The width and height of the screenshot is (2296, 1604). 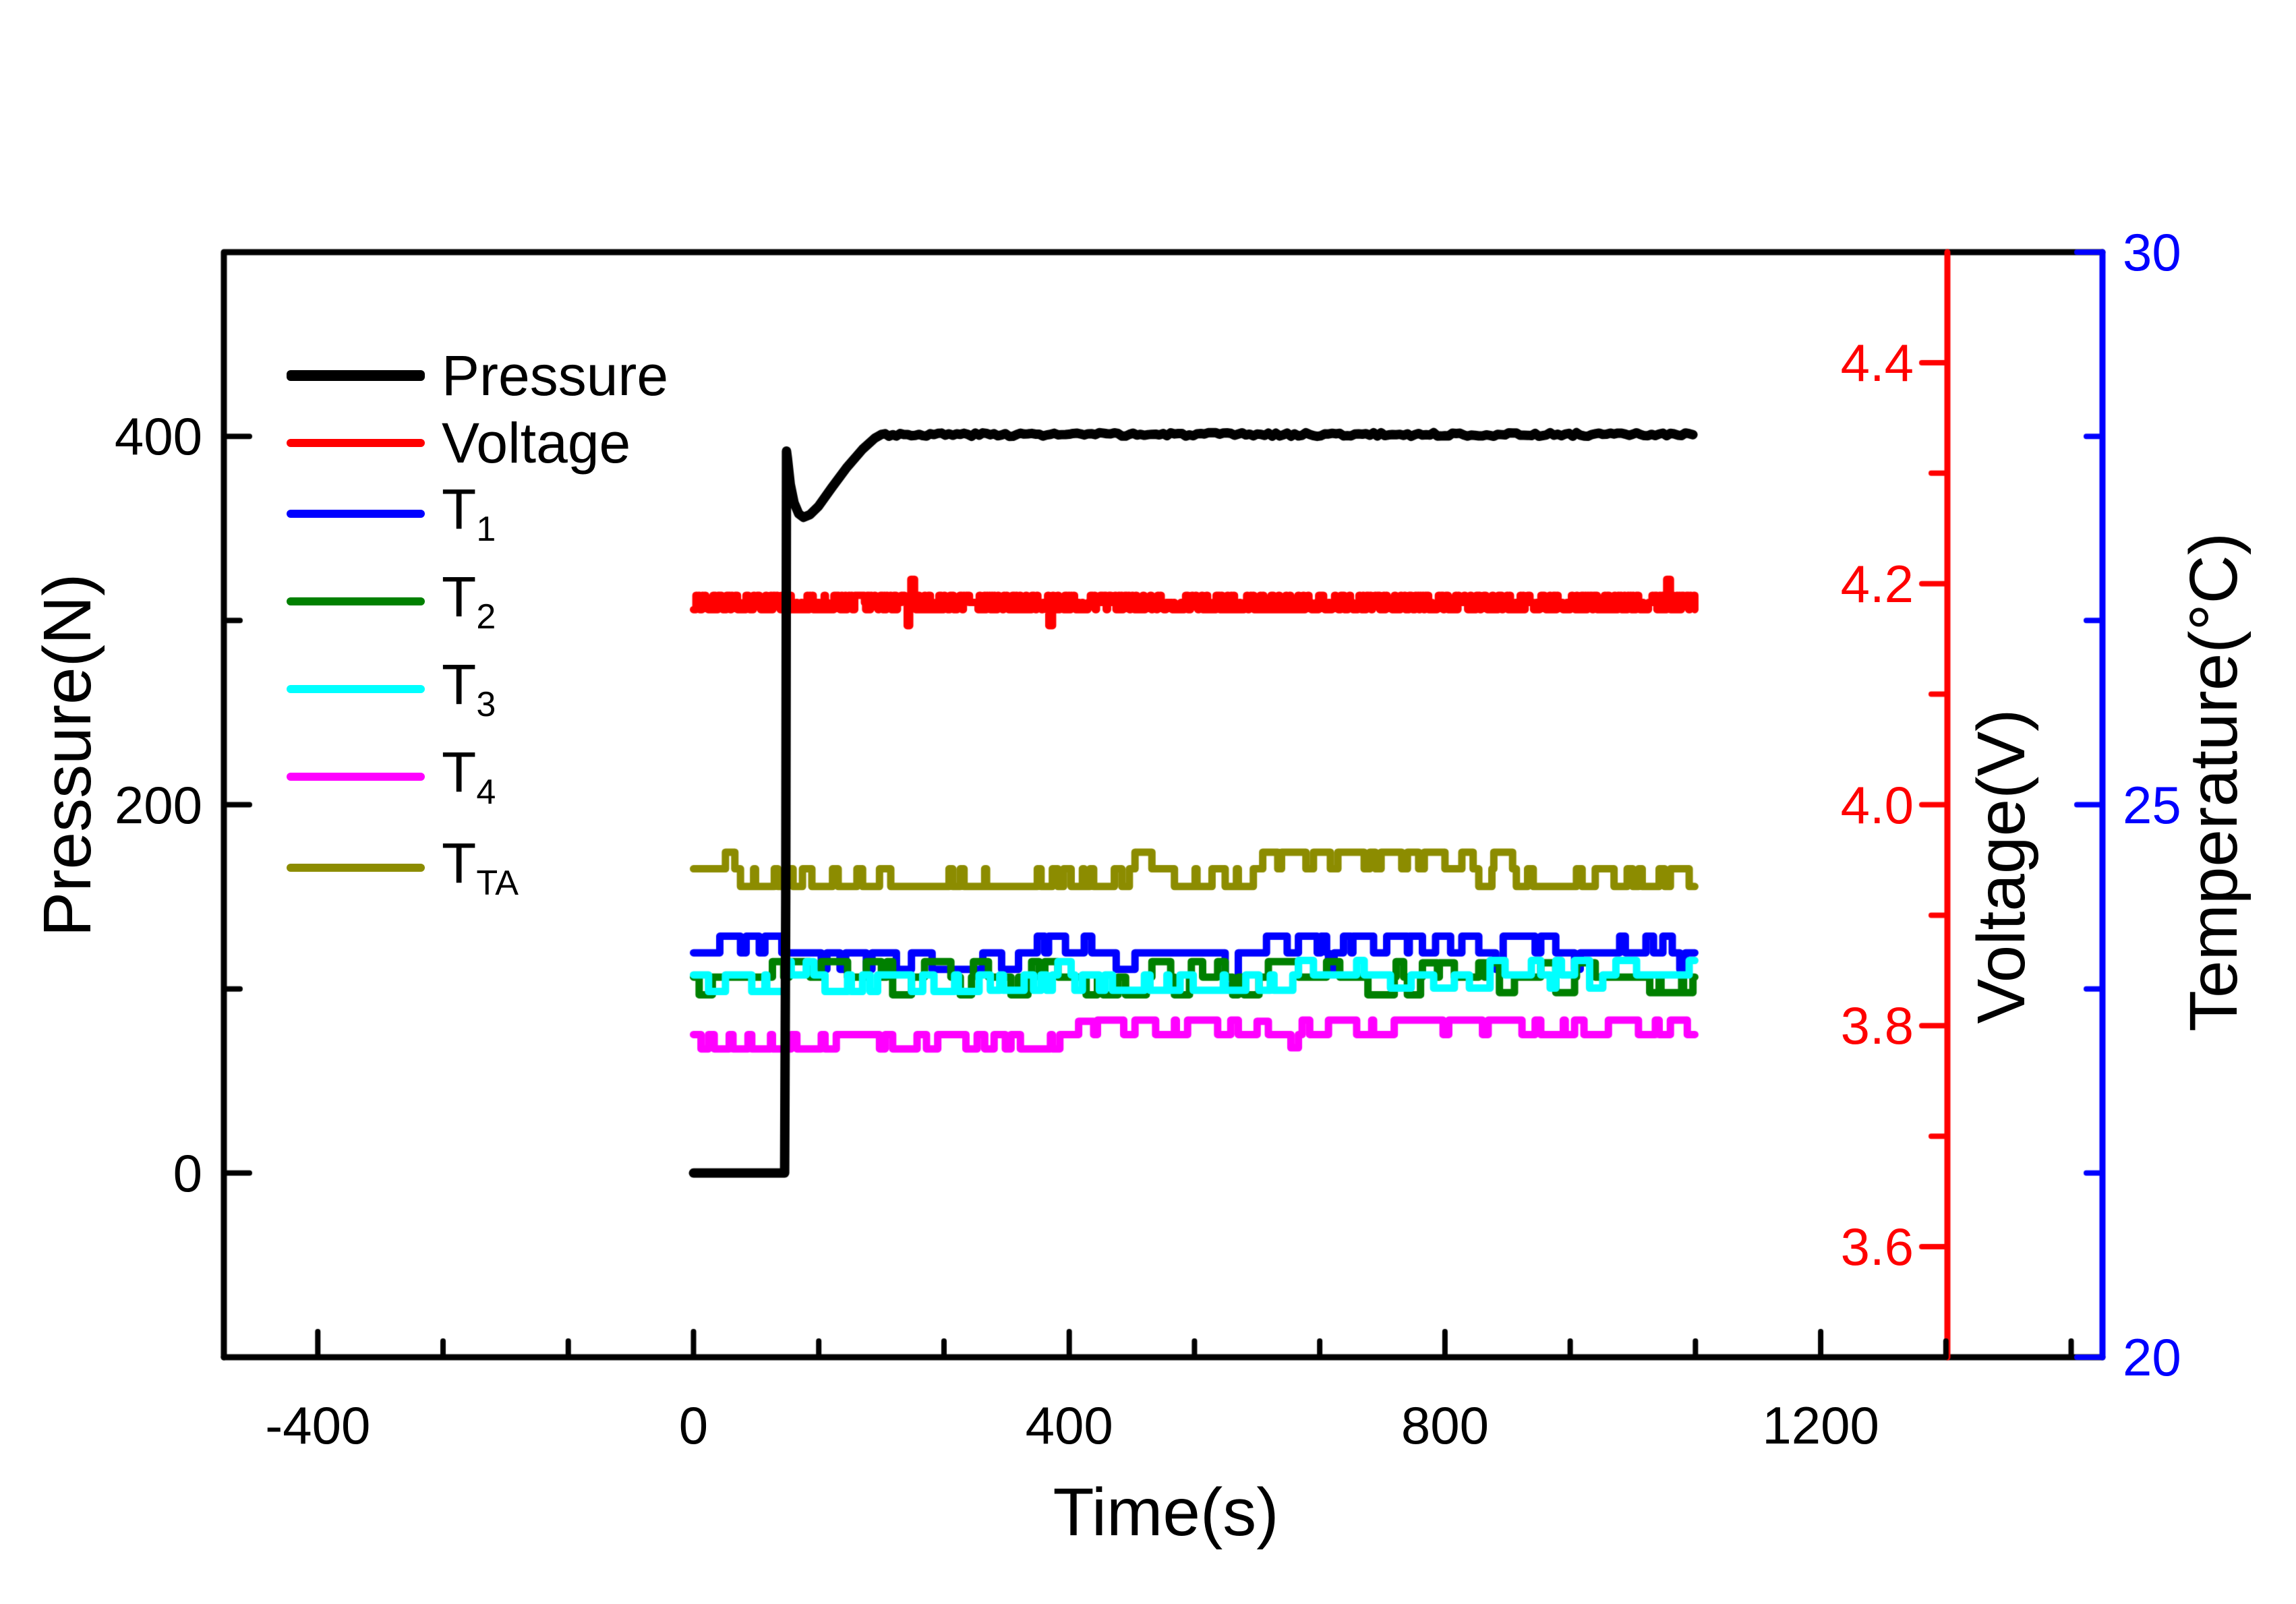 I want to click on legend-label-pressure: Pressure, so click(x=555, y=375).